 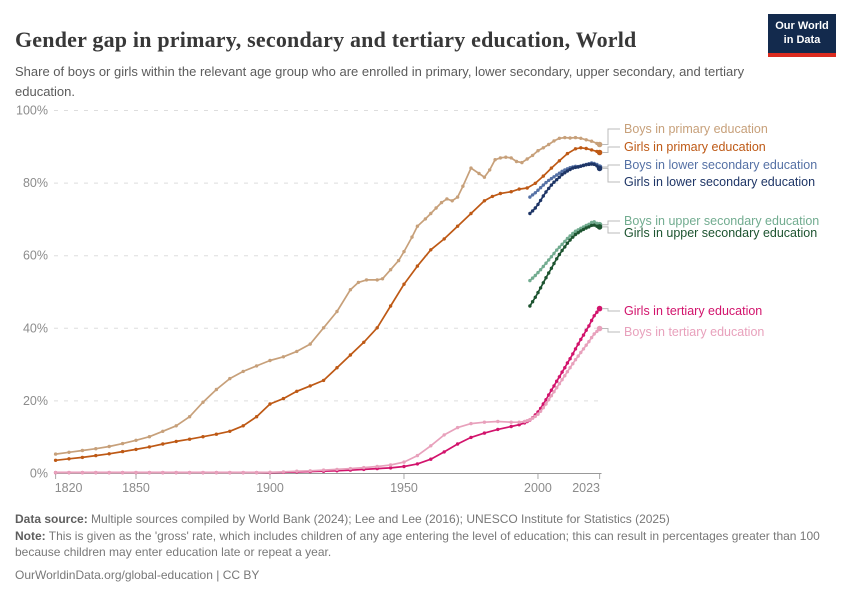 What do you see at coordinates (241, 574) in the screenshot?
I see `cc-by-link: CC BY` at bounding box center [241, 574].